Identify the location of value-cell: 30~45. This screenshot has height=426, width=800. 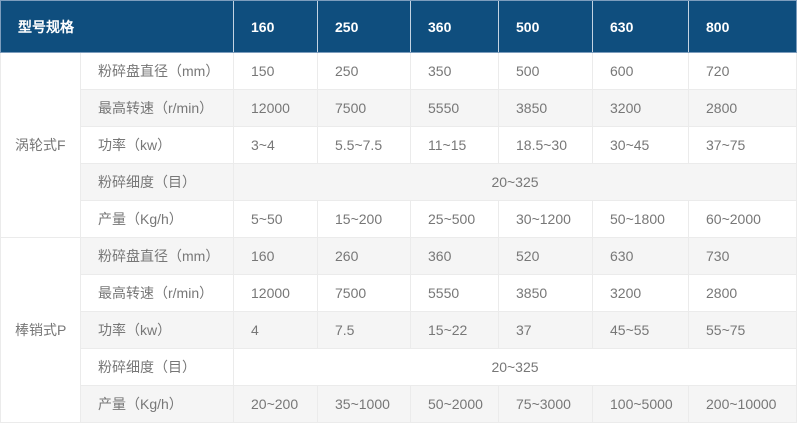
(640, 145).